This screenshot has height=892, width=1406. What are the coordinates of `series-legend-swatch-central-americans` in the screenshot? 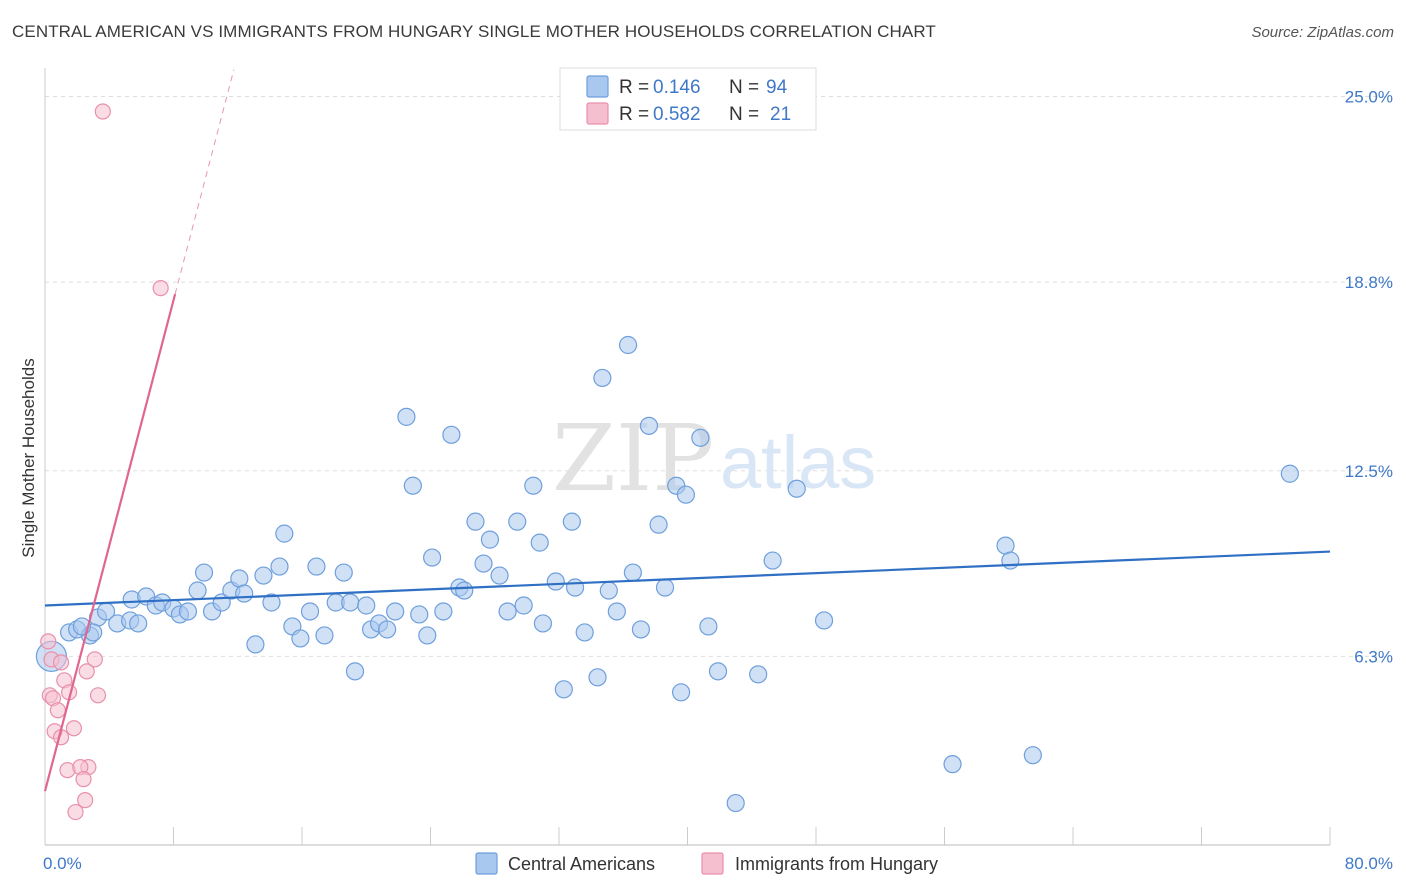 It's located at (486, 863).